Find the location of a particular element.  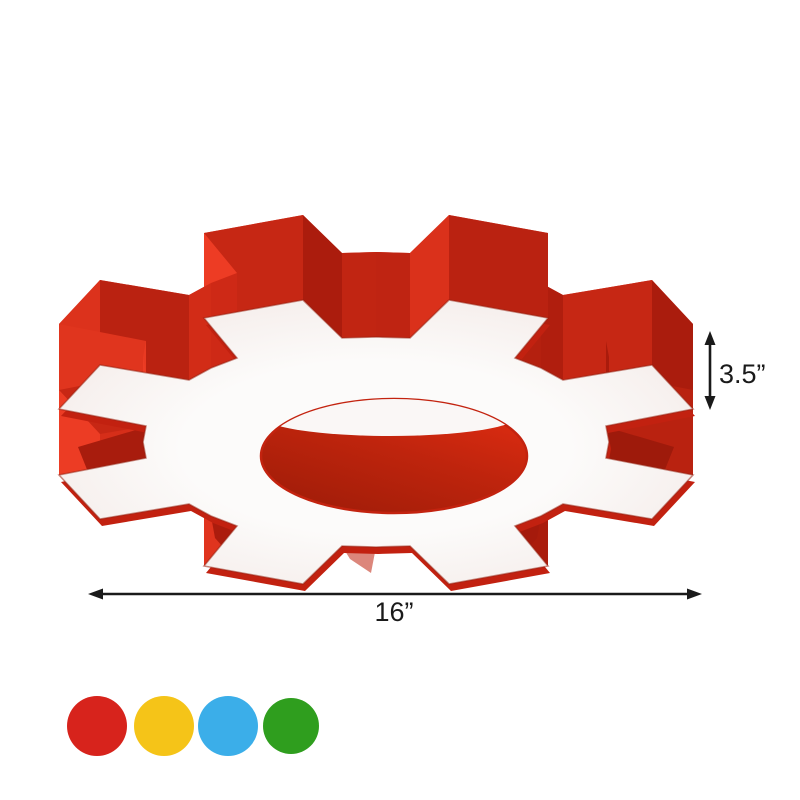

arrow-up-icon is located at coordinates (710, 338).